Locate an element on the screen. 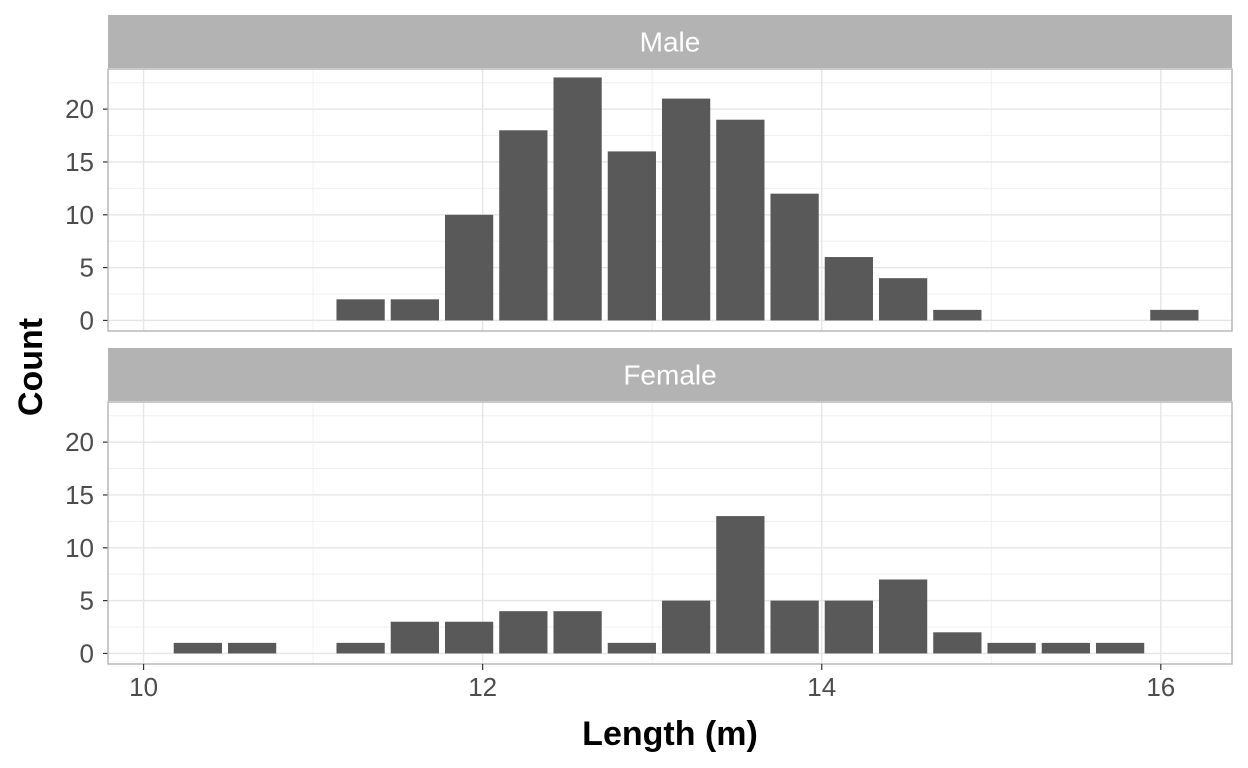  facet-strip-label: Female is located at coordinates (669, 375).